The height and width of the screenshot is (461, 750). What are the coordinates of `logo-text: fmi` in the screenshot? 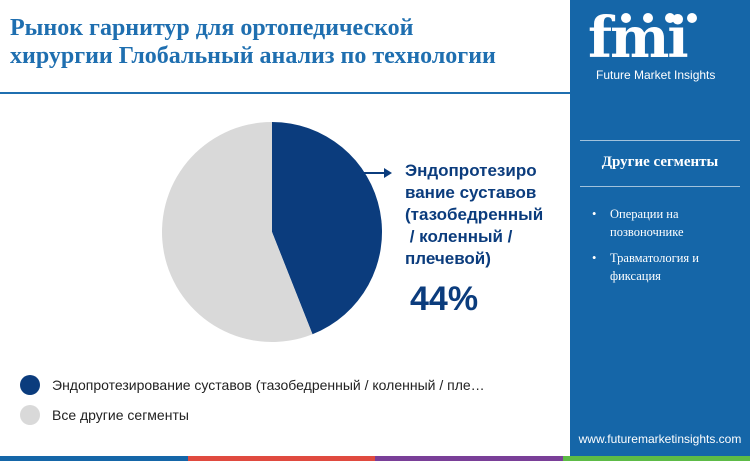 It's located at (638, 38).